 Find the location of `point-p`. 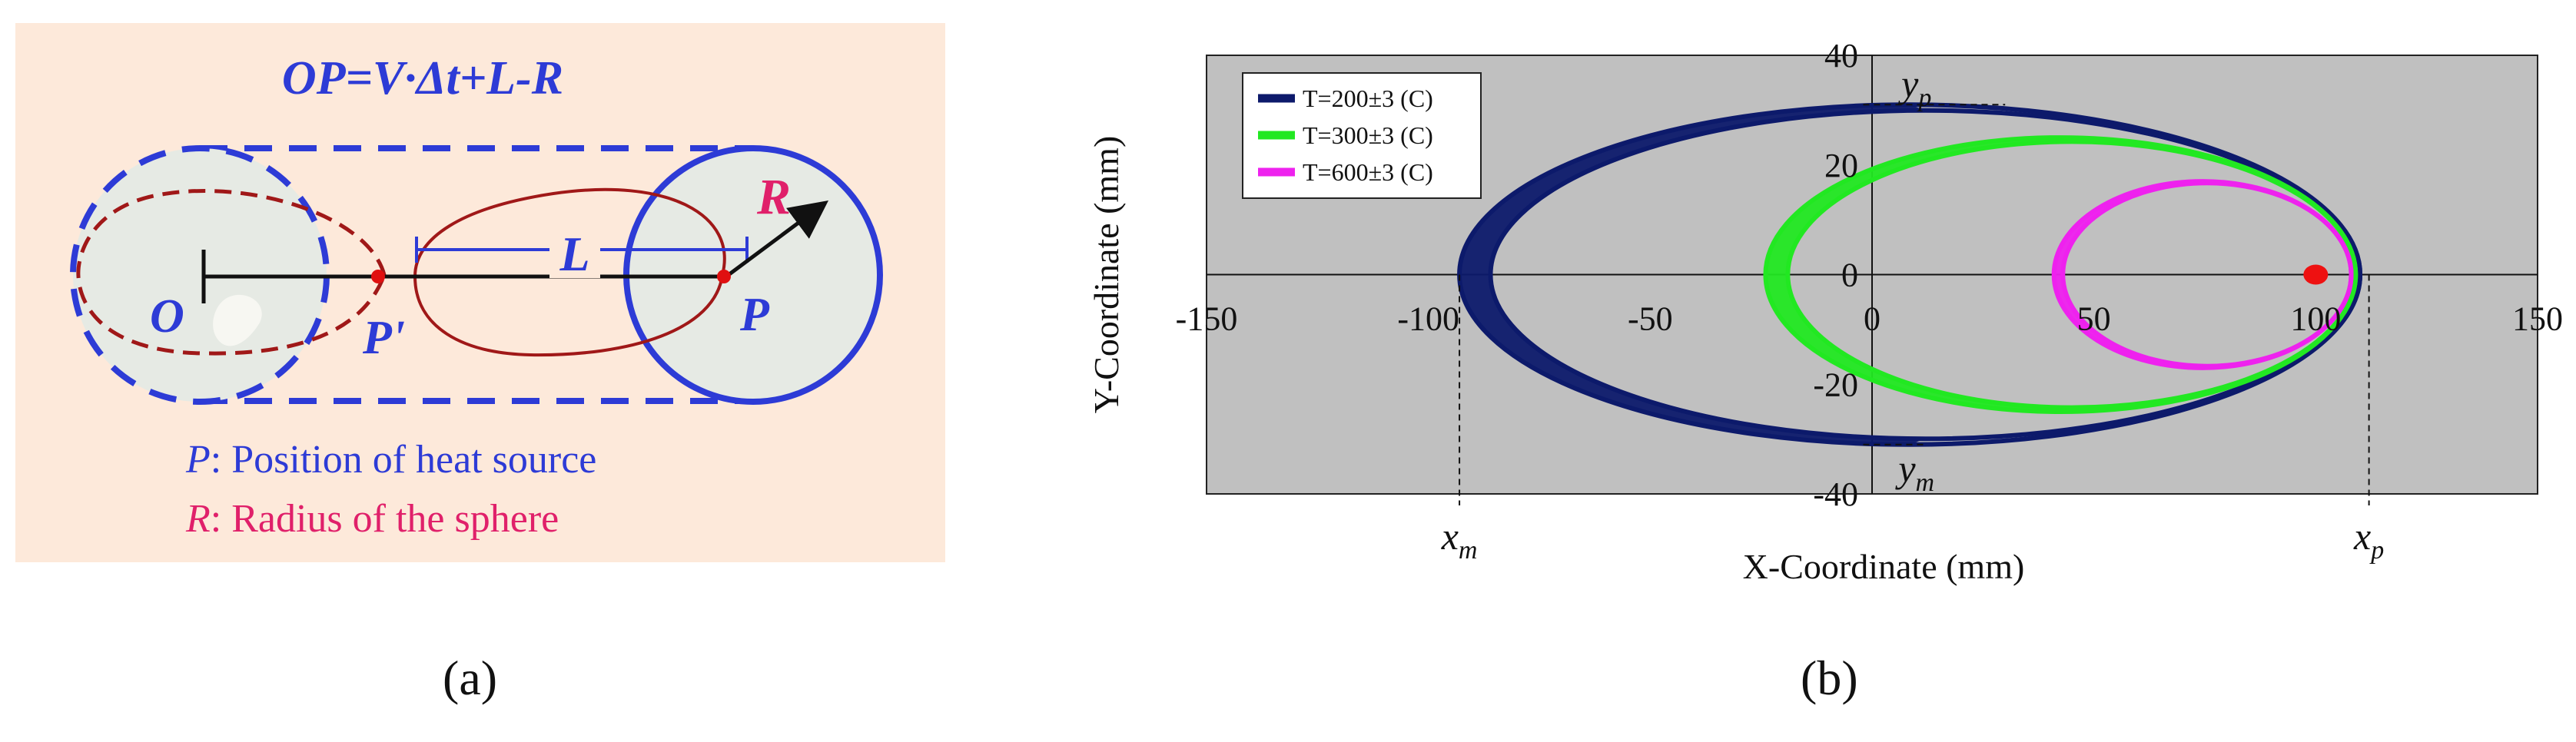

point-p is located at coordinates (724, 276).